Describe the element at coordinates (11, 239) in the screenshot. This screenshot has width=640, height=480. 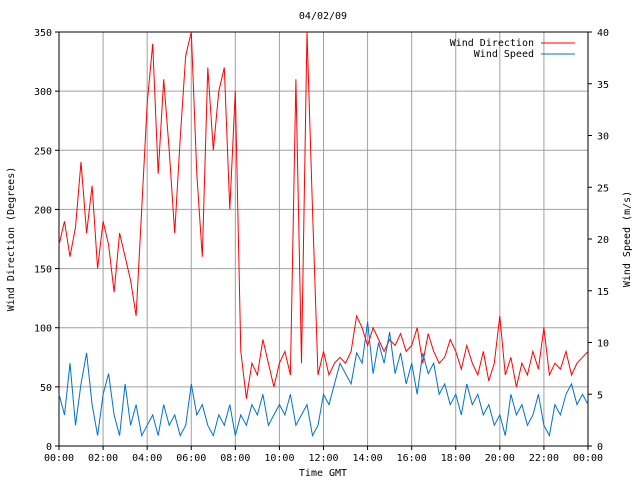
I see `left-axis-label: Wind Direction (Degrees)` at that location.